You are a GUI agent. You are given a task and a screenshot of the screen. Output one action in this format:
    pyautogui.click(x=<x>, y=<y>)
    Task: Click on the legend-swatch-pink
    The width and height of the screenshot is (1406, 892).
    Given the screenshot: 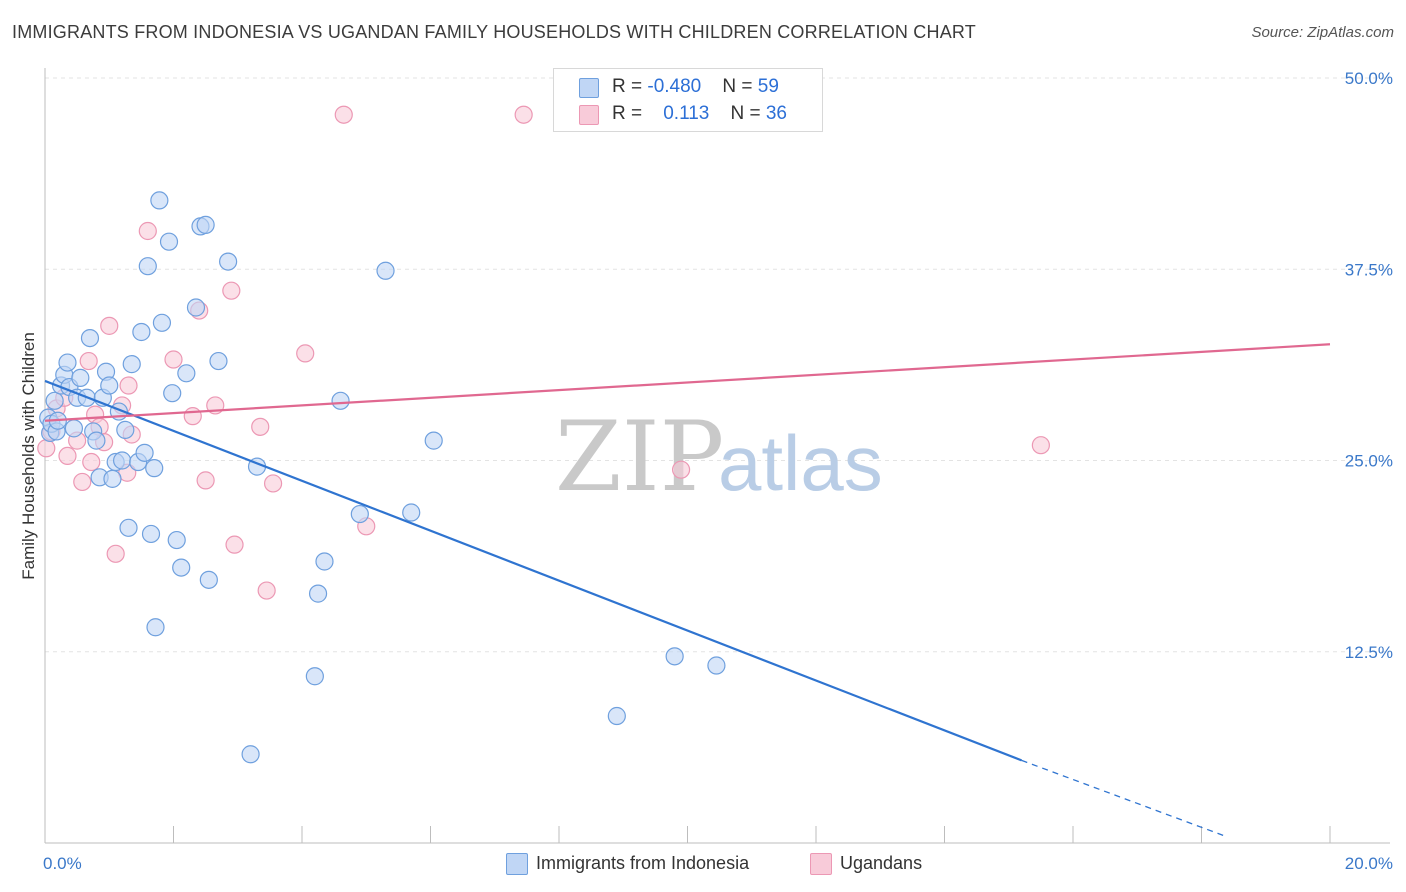 What is the action you would take?
    pyautogui.click(x=589, y=115)
    